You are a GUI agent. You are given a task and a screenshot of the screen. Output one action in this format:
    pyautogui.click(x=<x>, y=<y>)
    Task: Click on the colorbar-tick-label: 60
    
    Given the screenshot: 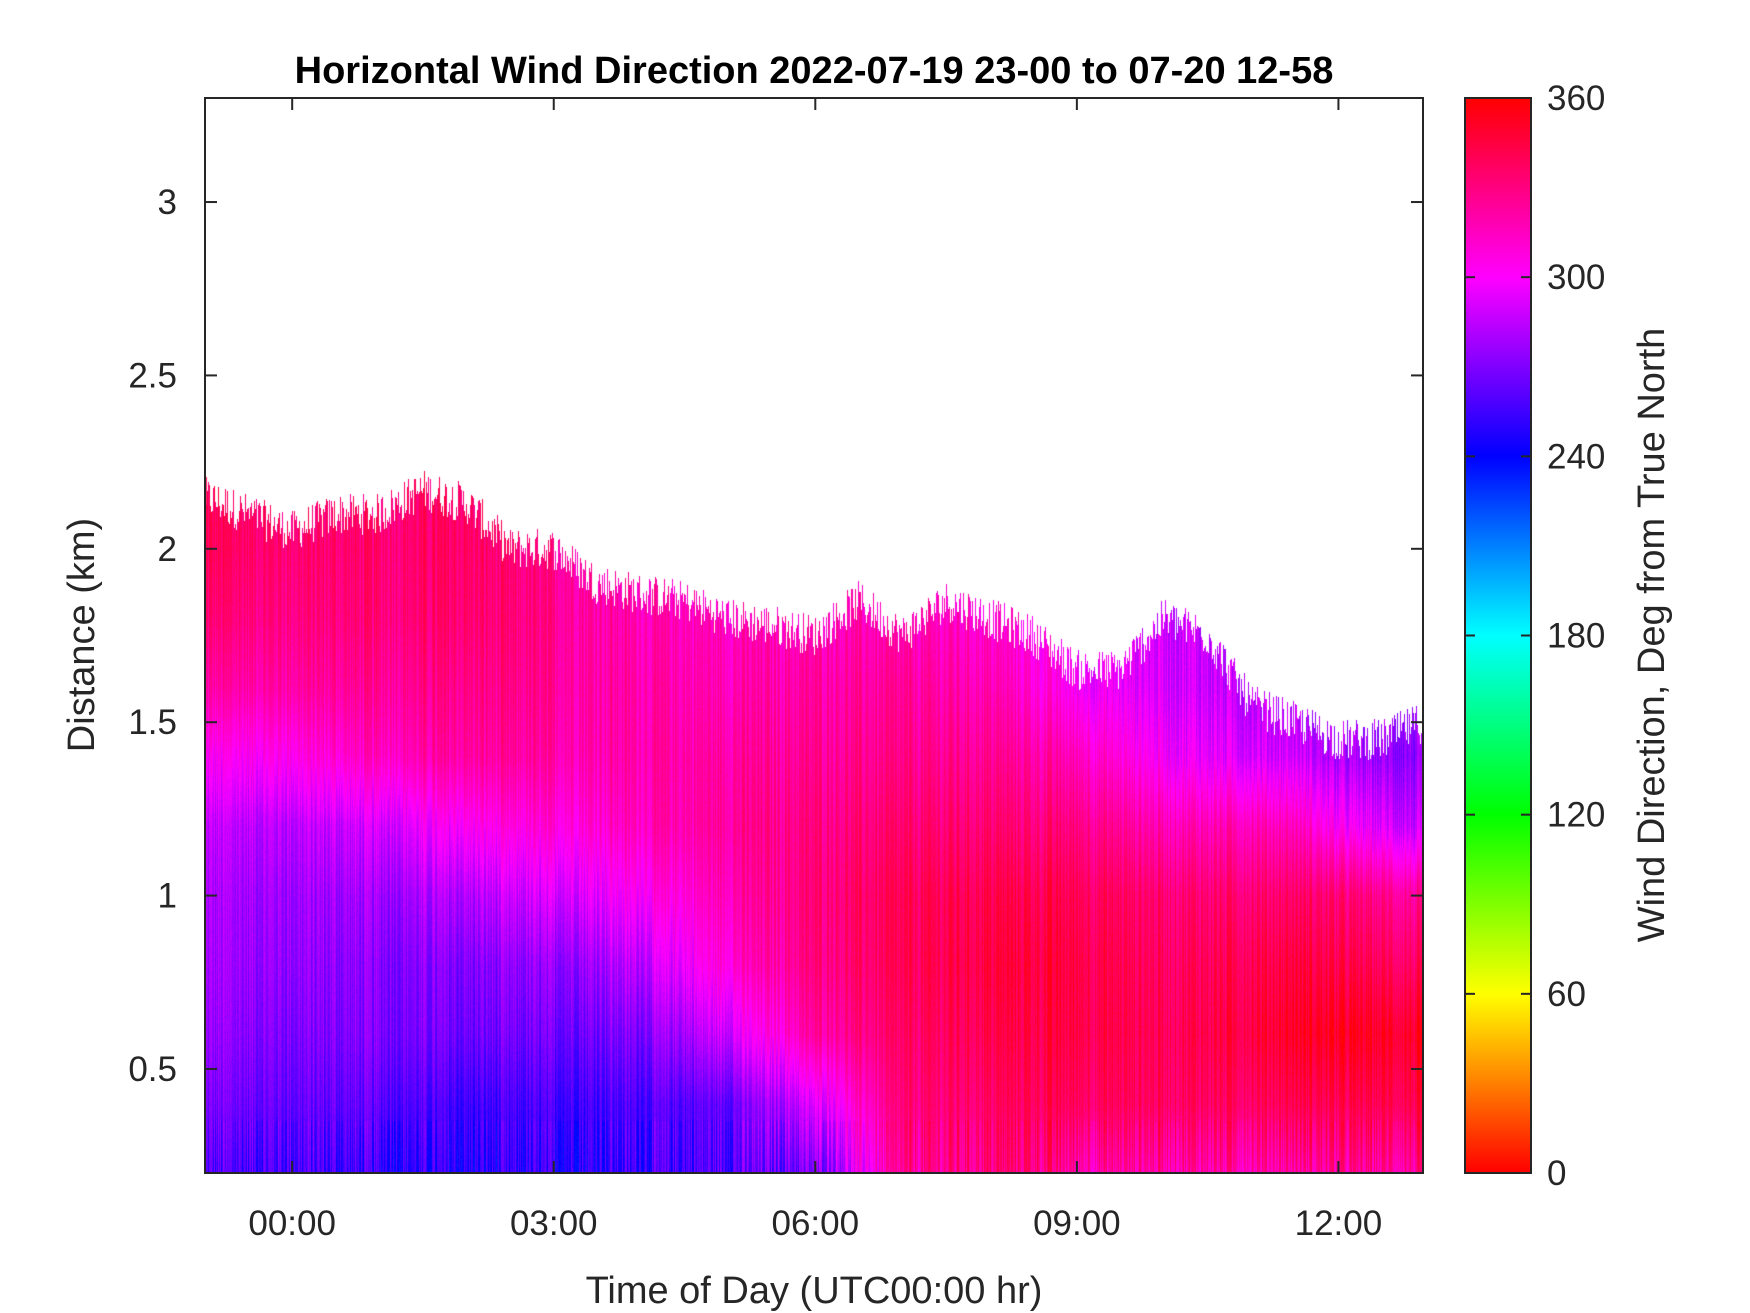 What is the action you would take?
    pyautogui.click(x=1566, y=994)
    